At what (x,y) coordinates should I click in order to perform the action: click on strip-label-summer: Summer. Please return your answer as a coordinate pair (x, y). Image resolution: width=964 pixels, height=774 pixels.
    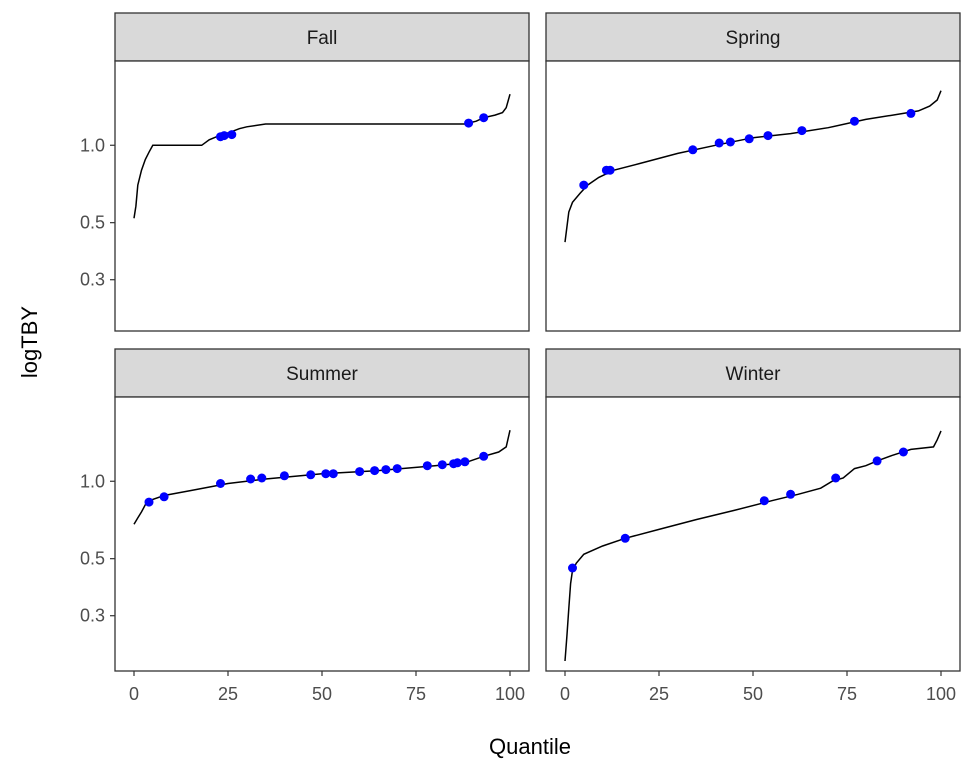
    Looking at the image, I should click on (322, 374).